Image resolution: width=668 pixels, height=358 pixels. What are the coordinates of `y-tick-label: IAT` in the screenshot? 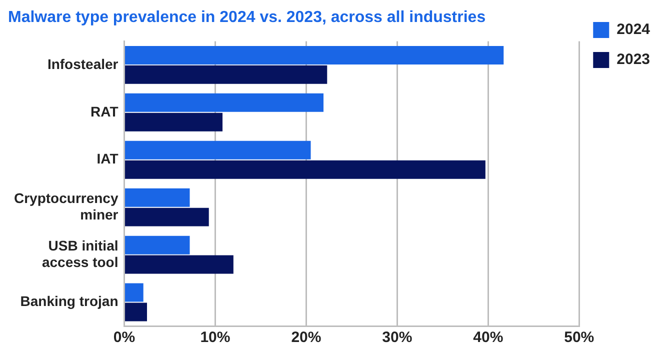 It's located at (107, 158).